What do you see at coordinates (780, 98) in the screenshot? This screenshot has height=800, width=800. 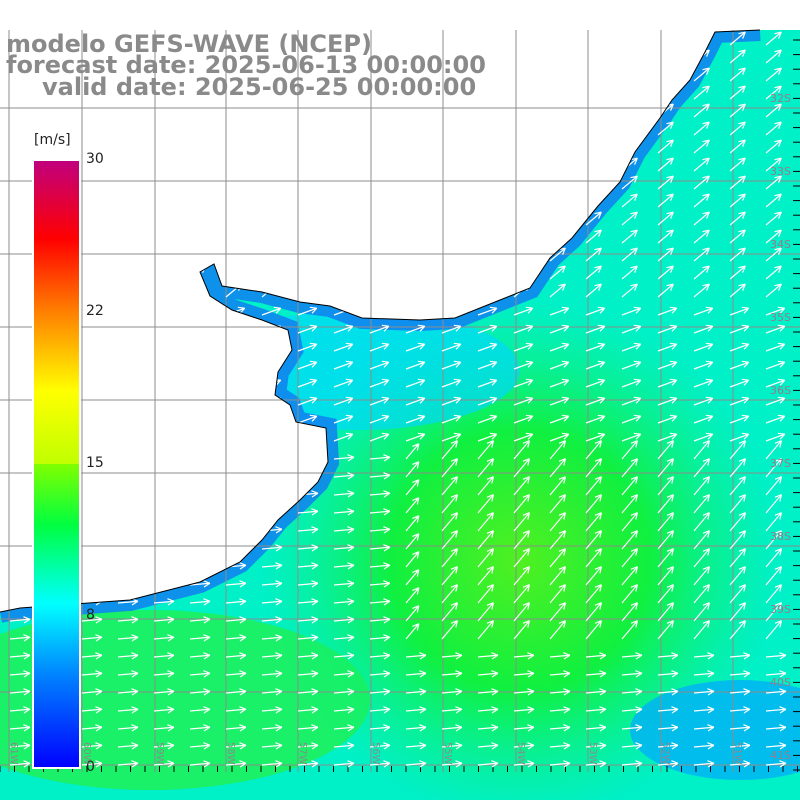 I see `latitude-label: 32S` at bounding box center [780, 98].